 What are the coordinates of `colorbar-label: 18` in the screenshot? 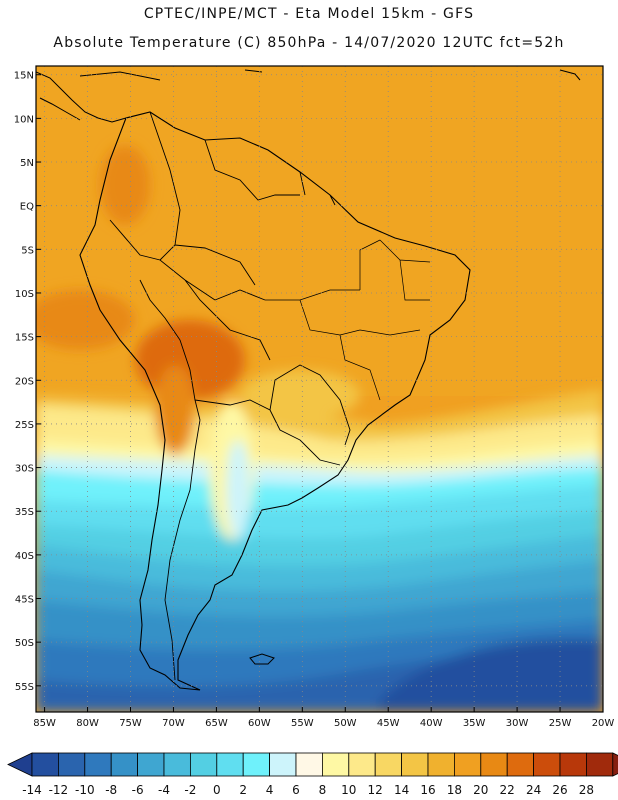 It's located at (454, 790).